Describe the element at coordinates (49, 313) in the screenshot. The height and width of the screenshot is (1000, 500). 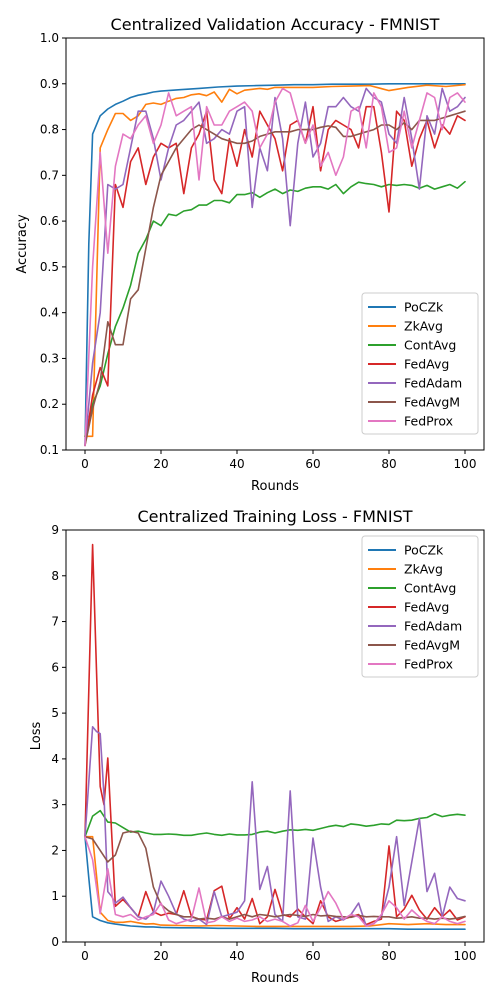
I see `y-tick-label: 0.4` at that location.